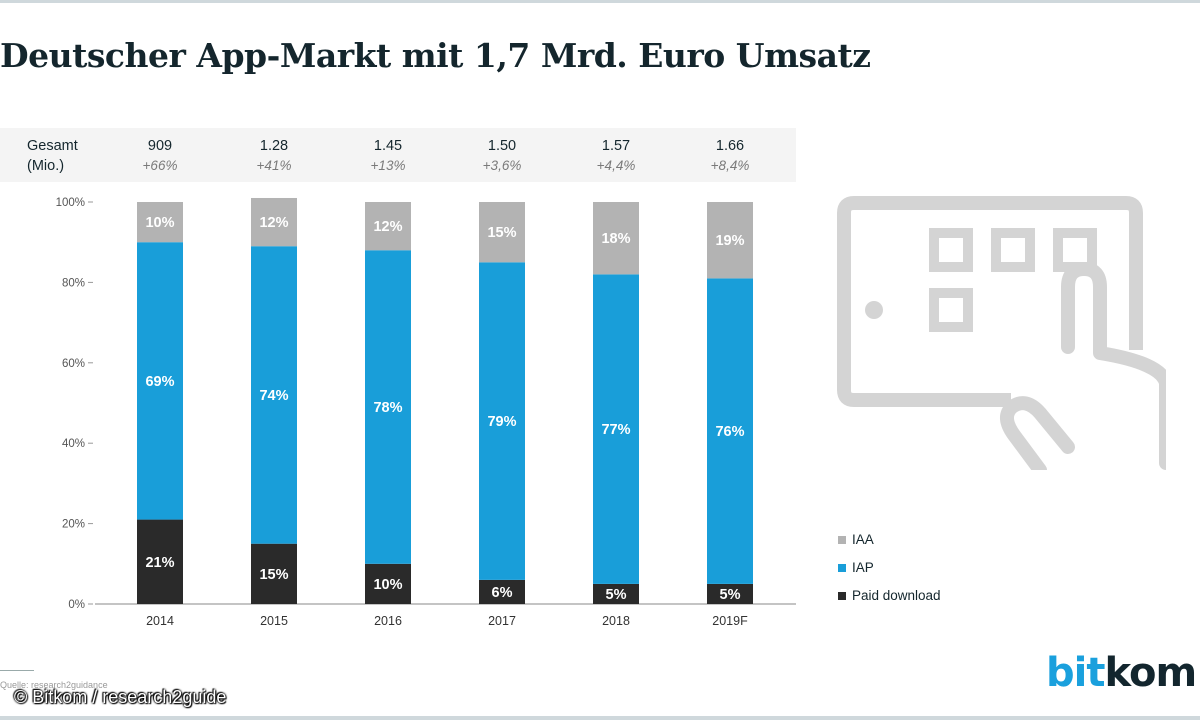 The width and height of the screenshot is (1200, 720). I want to click on total-value: 1.66, so click(730, 146).